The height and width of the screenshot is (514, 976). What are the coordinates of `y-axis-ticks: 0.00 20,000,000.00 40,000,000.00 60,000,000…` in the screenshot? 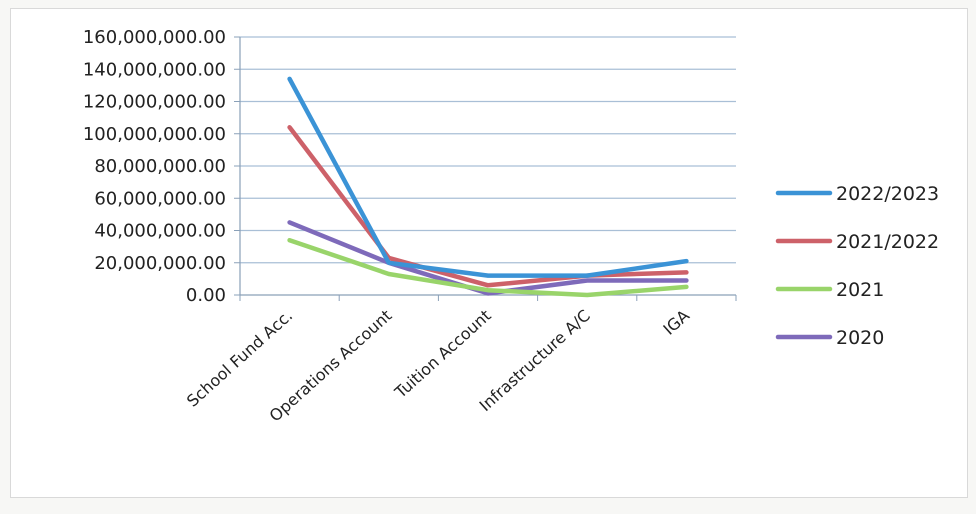 It's located at (154, 166).